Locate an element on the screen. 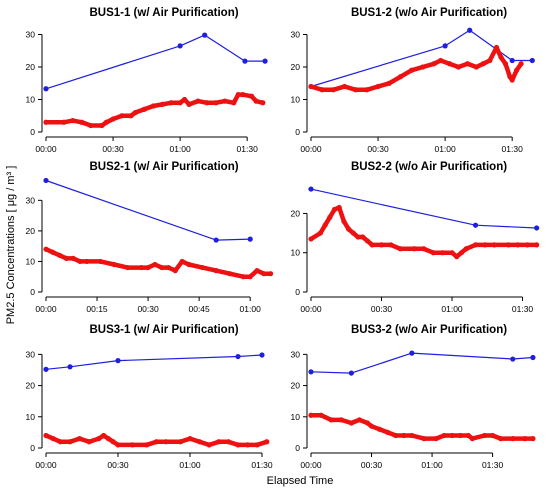 This screenshot has height=490, width=550. chart-title: BUS3-2 (w/o Air Purification) is located at coordinates (429, 330).